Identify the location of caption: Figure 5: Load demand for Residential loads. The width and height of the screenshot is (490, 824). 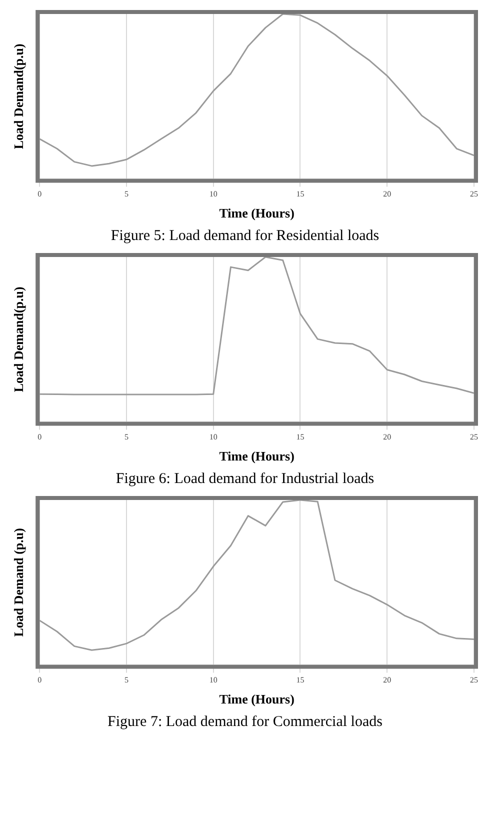
(245, 236).